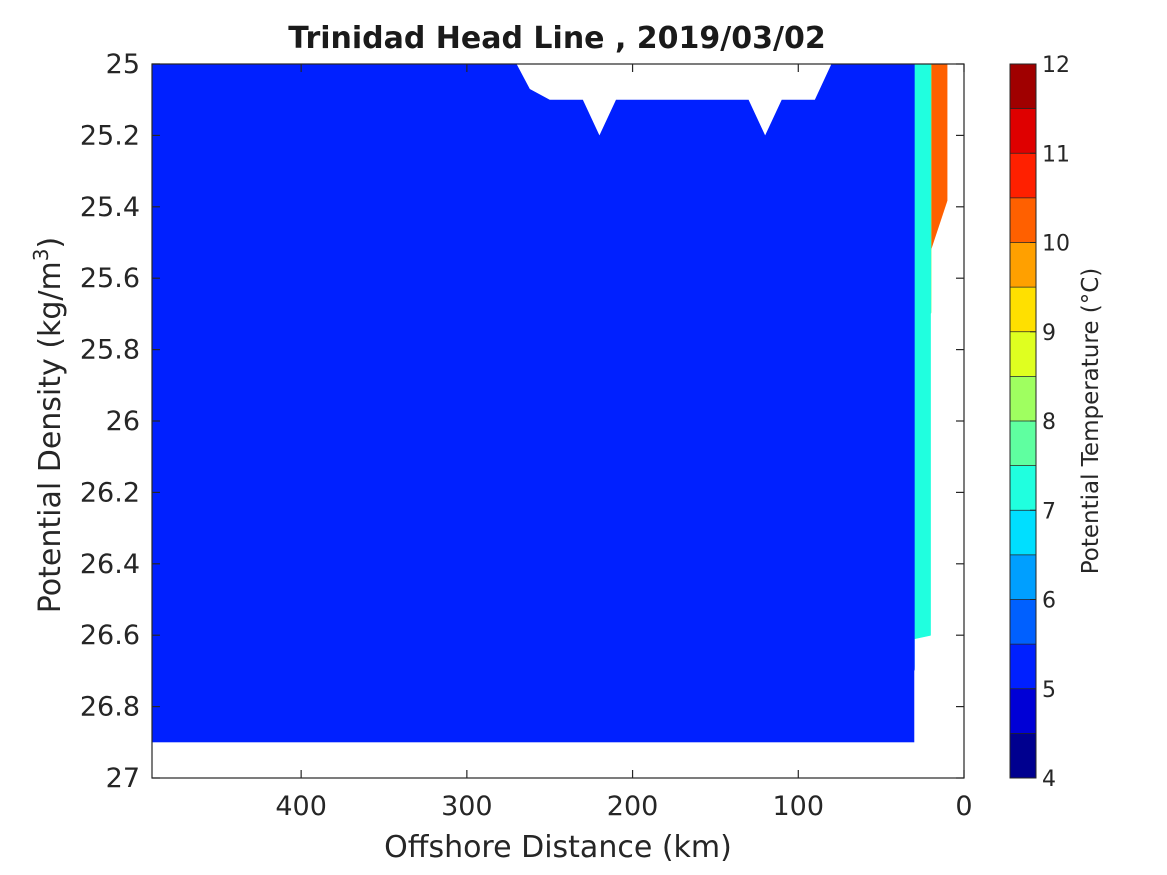 This screenshot has height=875, width=1167. What do you see at coordinates (799, 806) in the screenshot?
I see `x-tick-label: 100` at bounding box center [799, 806].